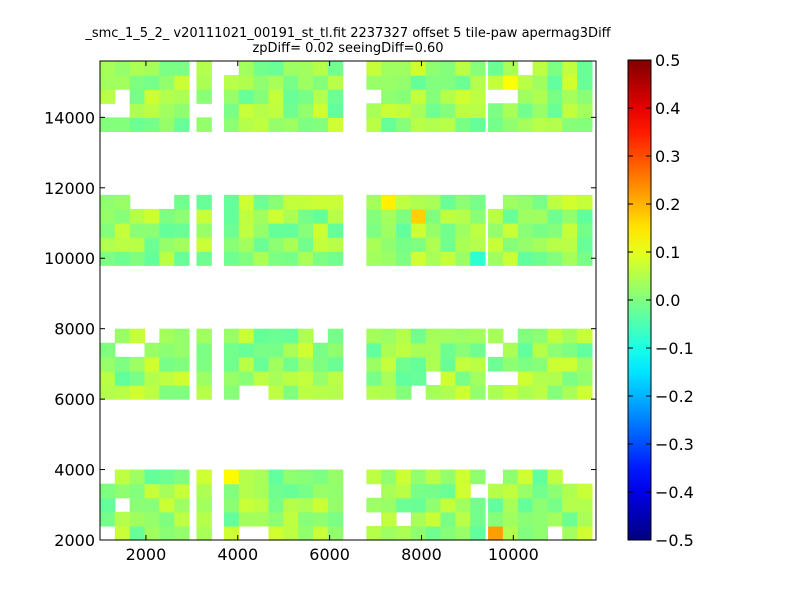 The height and width of the screenshot is (600, 800). What do you see at coordinates (347, 48) in the screenshot?
I see `chart-title-line2: zpDiff= 0.02 seeingDiff=0.60` at bounding box center [347, 48].